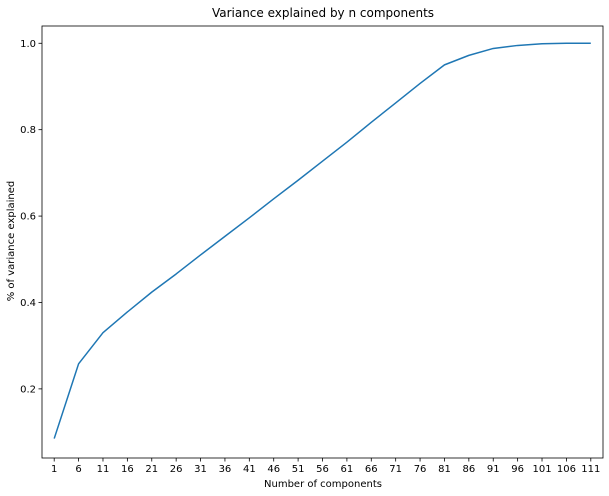  Describe the element at coordinates (28, 389) in the screenshot. I see `y-tick-label: 0.2` at that location.